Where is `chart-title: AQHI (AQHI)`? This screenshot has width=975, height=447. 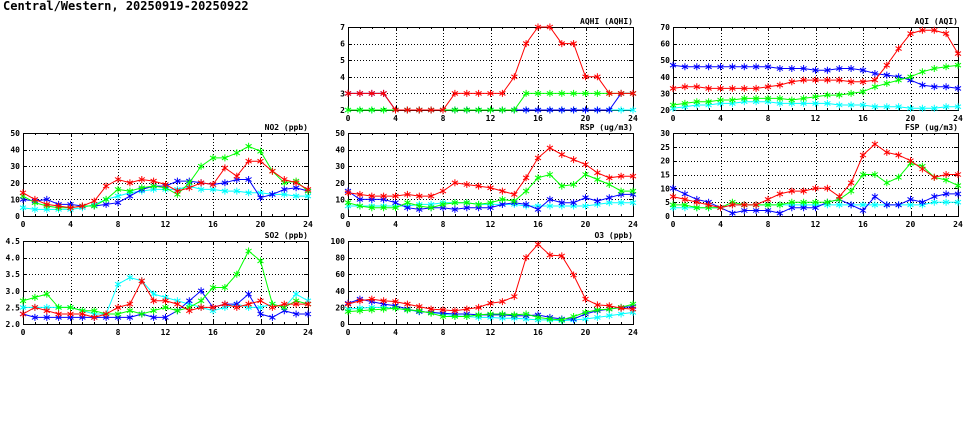
chart-title: AQHI (AQHI) is located at coordinates (606, 21).